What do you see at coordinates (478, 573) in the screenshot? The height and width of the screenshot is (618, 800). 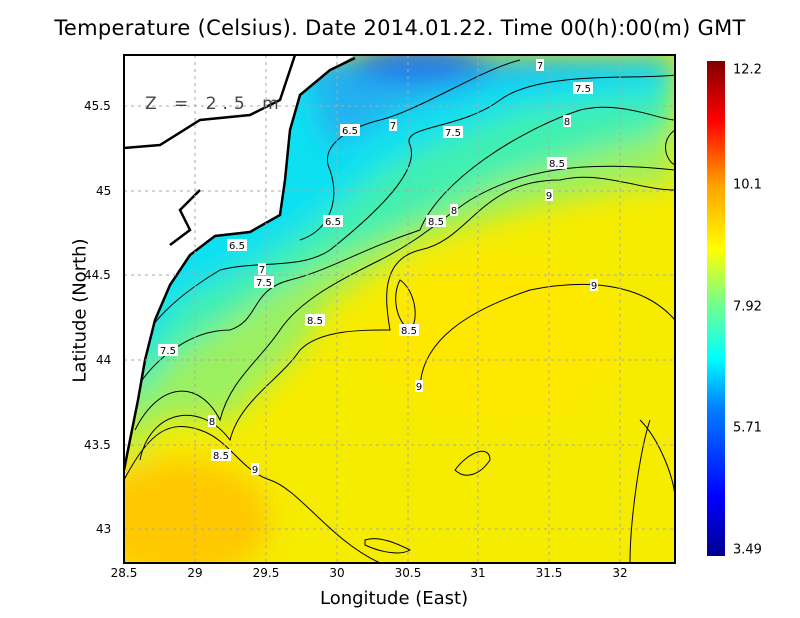 I see `x-tick: 31` at bounding box center [478, 573].